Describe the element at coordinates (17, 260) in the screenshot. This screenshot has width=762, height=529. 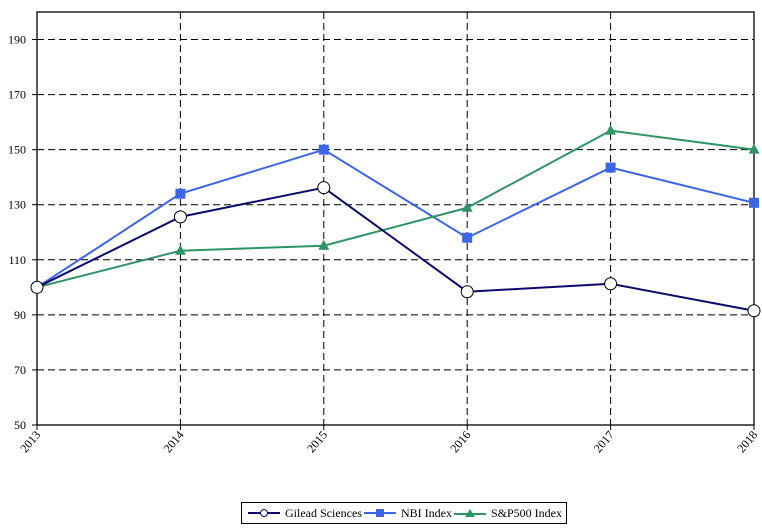
I see `y-tick-label: 110` at that location.